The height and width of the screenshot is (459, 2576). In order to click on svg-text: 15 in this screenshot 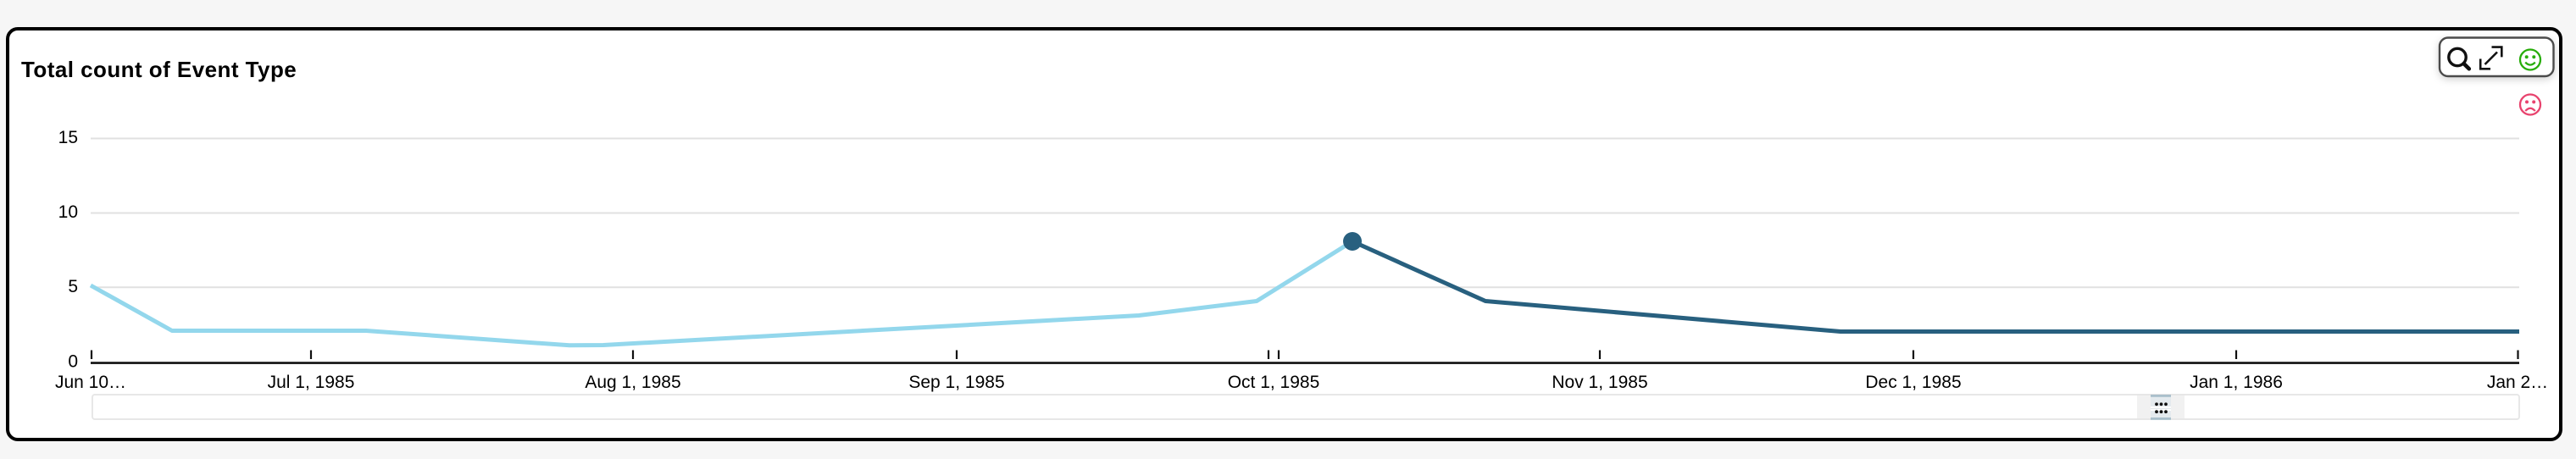, I will do `click(68, 137)`.